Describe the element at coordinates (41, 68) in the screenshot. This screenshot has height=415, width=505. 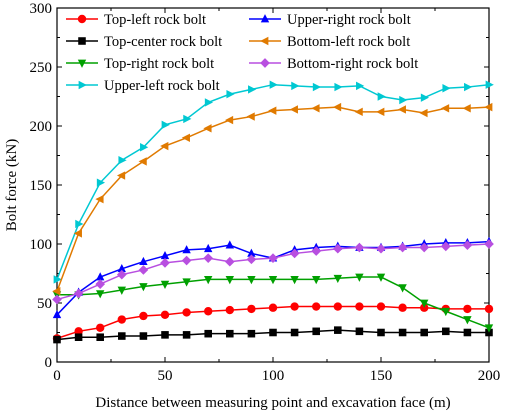
I see `y-tick-label: 250` at that location.